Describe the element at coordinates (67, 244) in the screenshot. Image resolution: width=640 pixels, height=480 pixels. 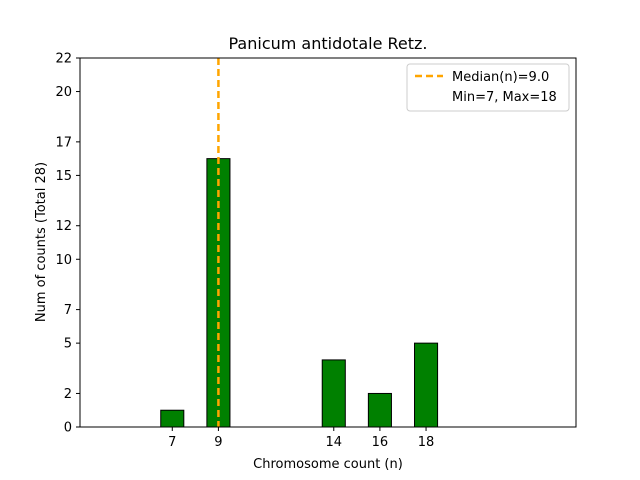
I see `y-axis-ticks: 0 2 5 7 10 12 15 17 20 22` at that location.